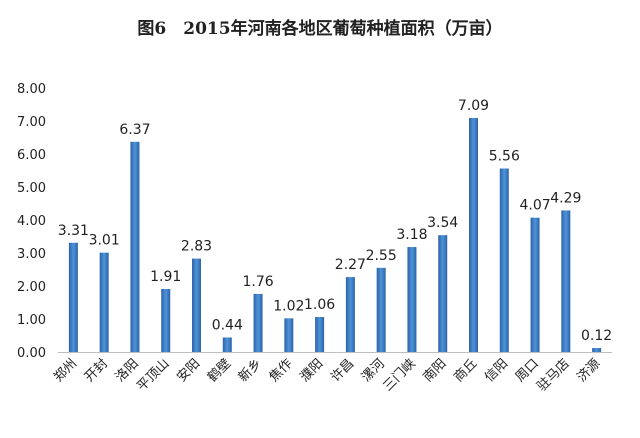 The height and width of the screenshot is (438, 640). I want to click on y-tick-label: 7.00, so click(31, 122).